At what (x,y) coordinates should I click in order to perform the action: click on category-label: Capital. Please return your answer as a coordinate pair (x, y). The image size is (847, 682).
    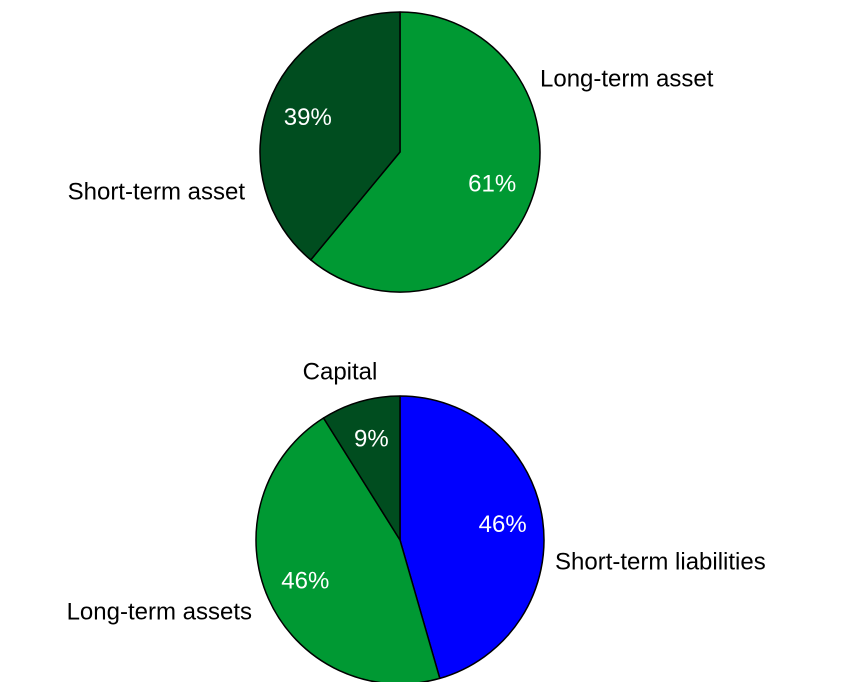
    Looking at the image, I should click on (340, 371).